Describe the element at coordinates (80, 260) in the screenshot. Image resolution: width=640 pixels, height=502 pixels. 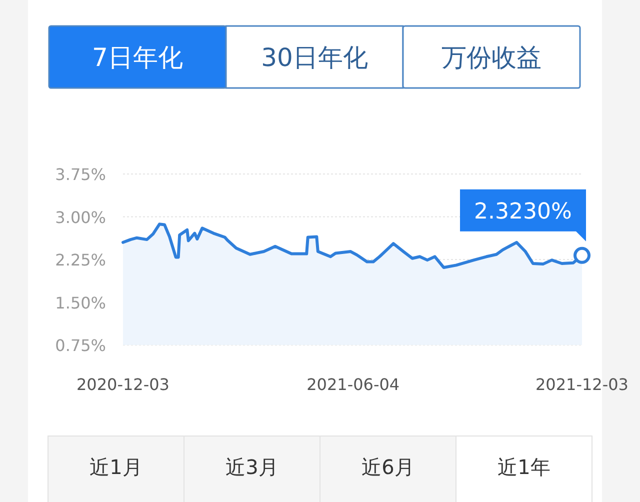
I see `y-tick-label: 2.25%` at that location.